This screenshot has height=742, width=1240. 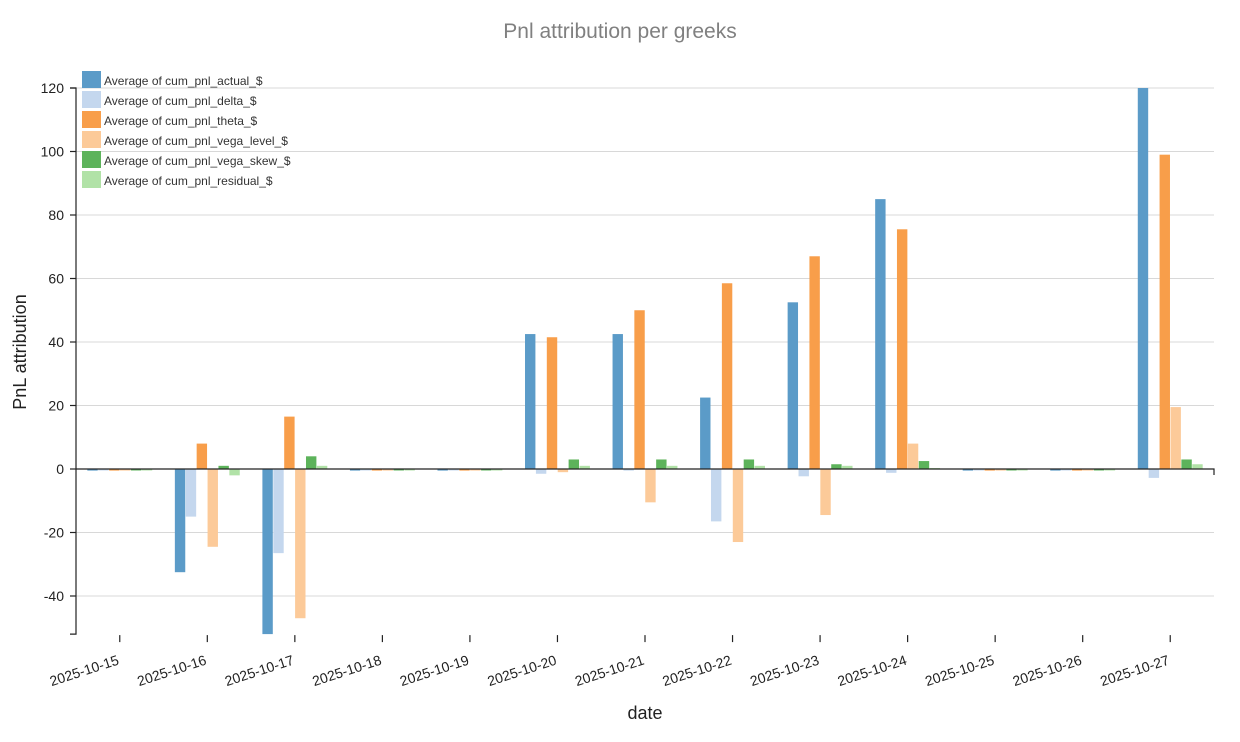 I want to click on y-tick-label: -20, so click(x=54, y=533).